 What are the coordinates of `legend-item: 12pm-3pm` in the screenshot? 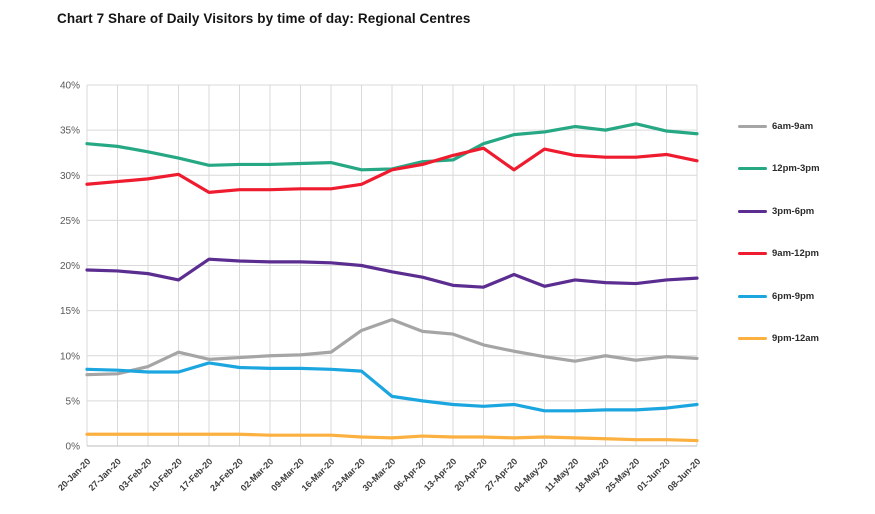 It's located at (779, 169).